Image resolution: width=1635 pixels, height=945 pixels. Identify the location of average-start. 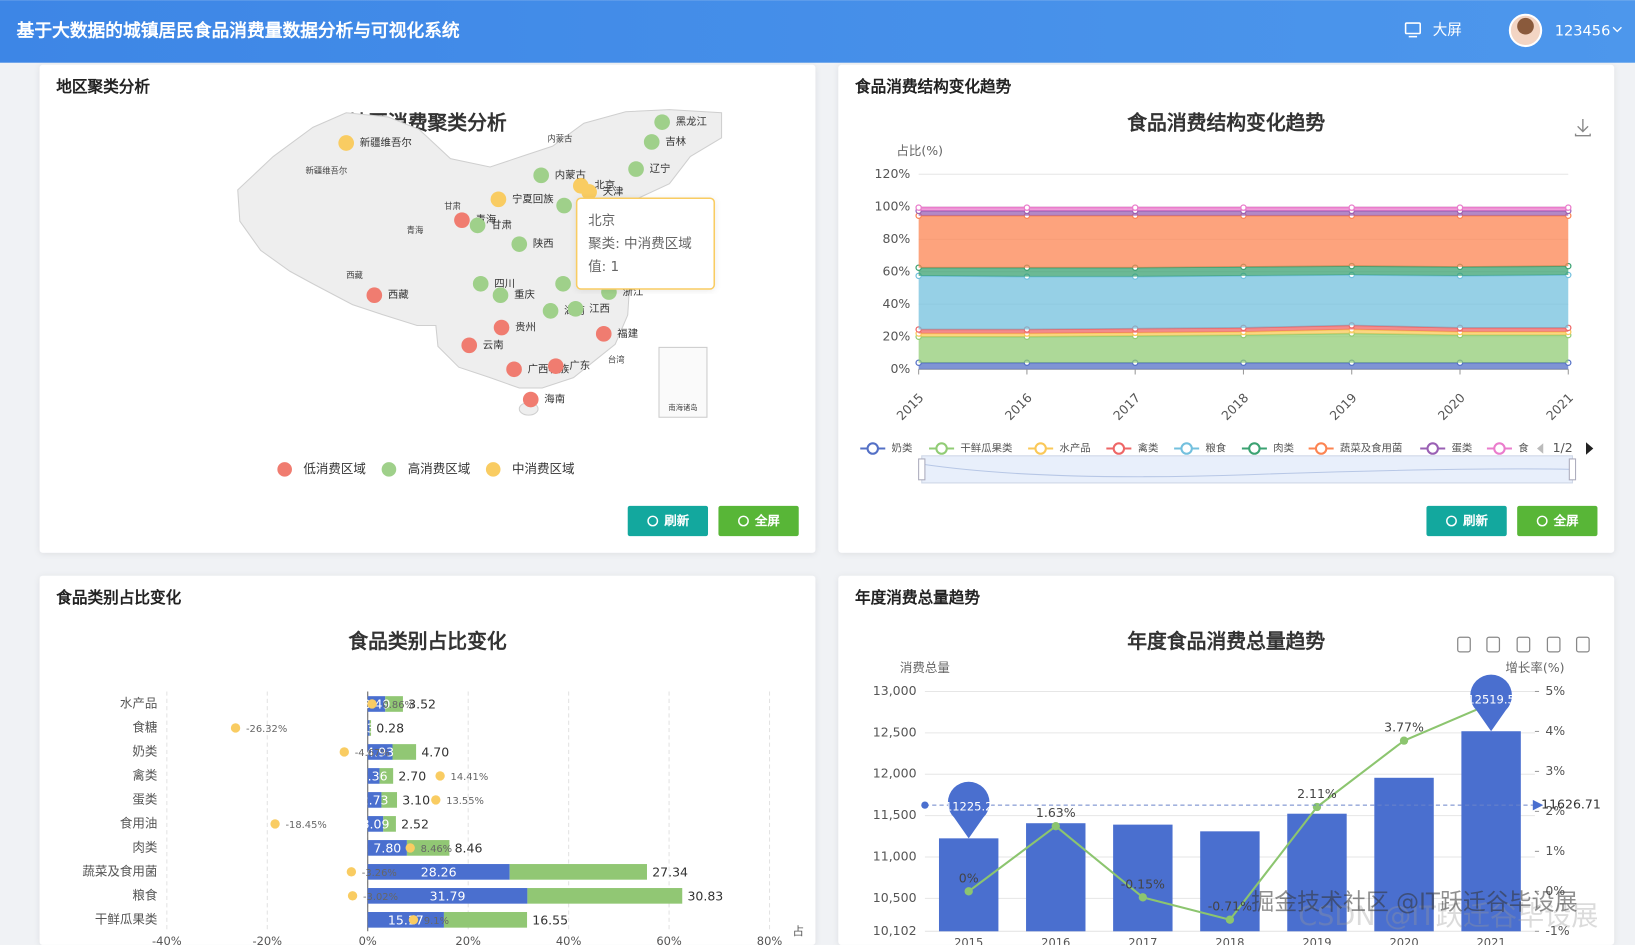
(925, 805).